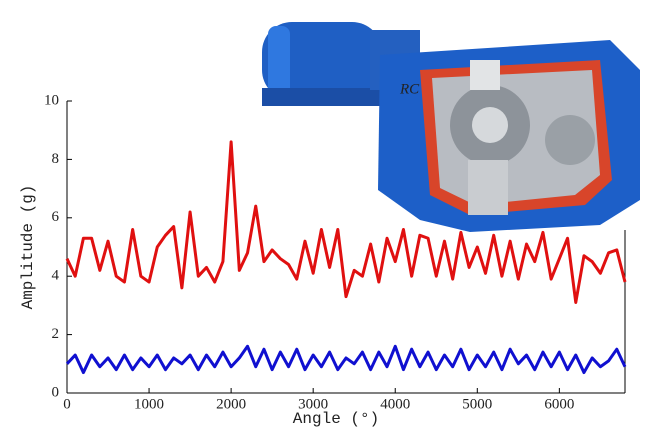  What do you see at coordinates (559, 404) in the screenshot?
I see `x-tick-label: 6000` at bounding box center [559, 404].